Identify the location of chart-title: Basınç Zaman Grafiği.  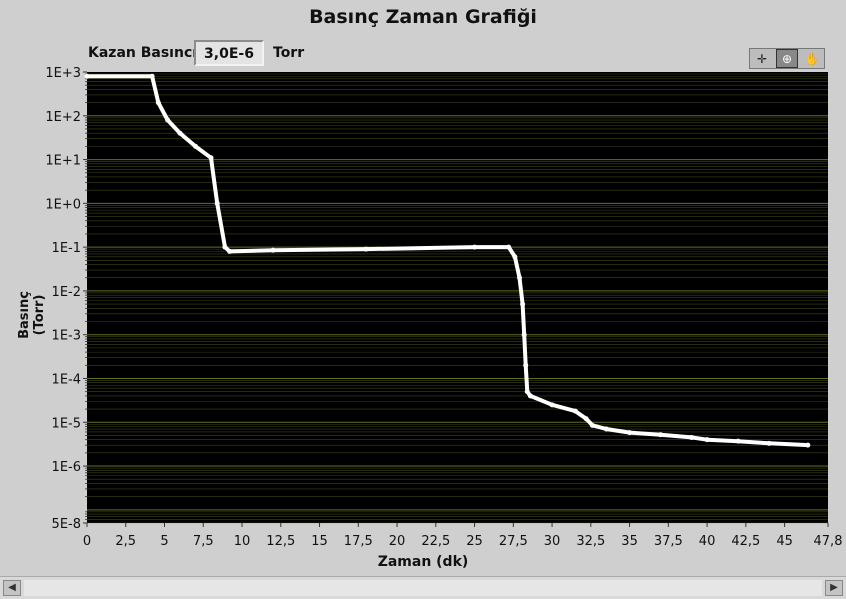
(423, 17).